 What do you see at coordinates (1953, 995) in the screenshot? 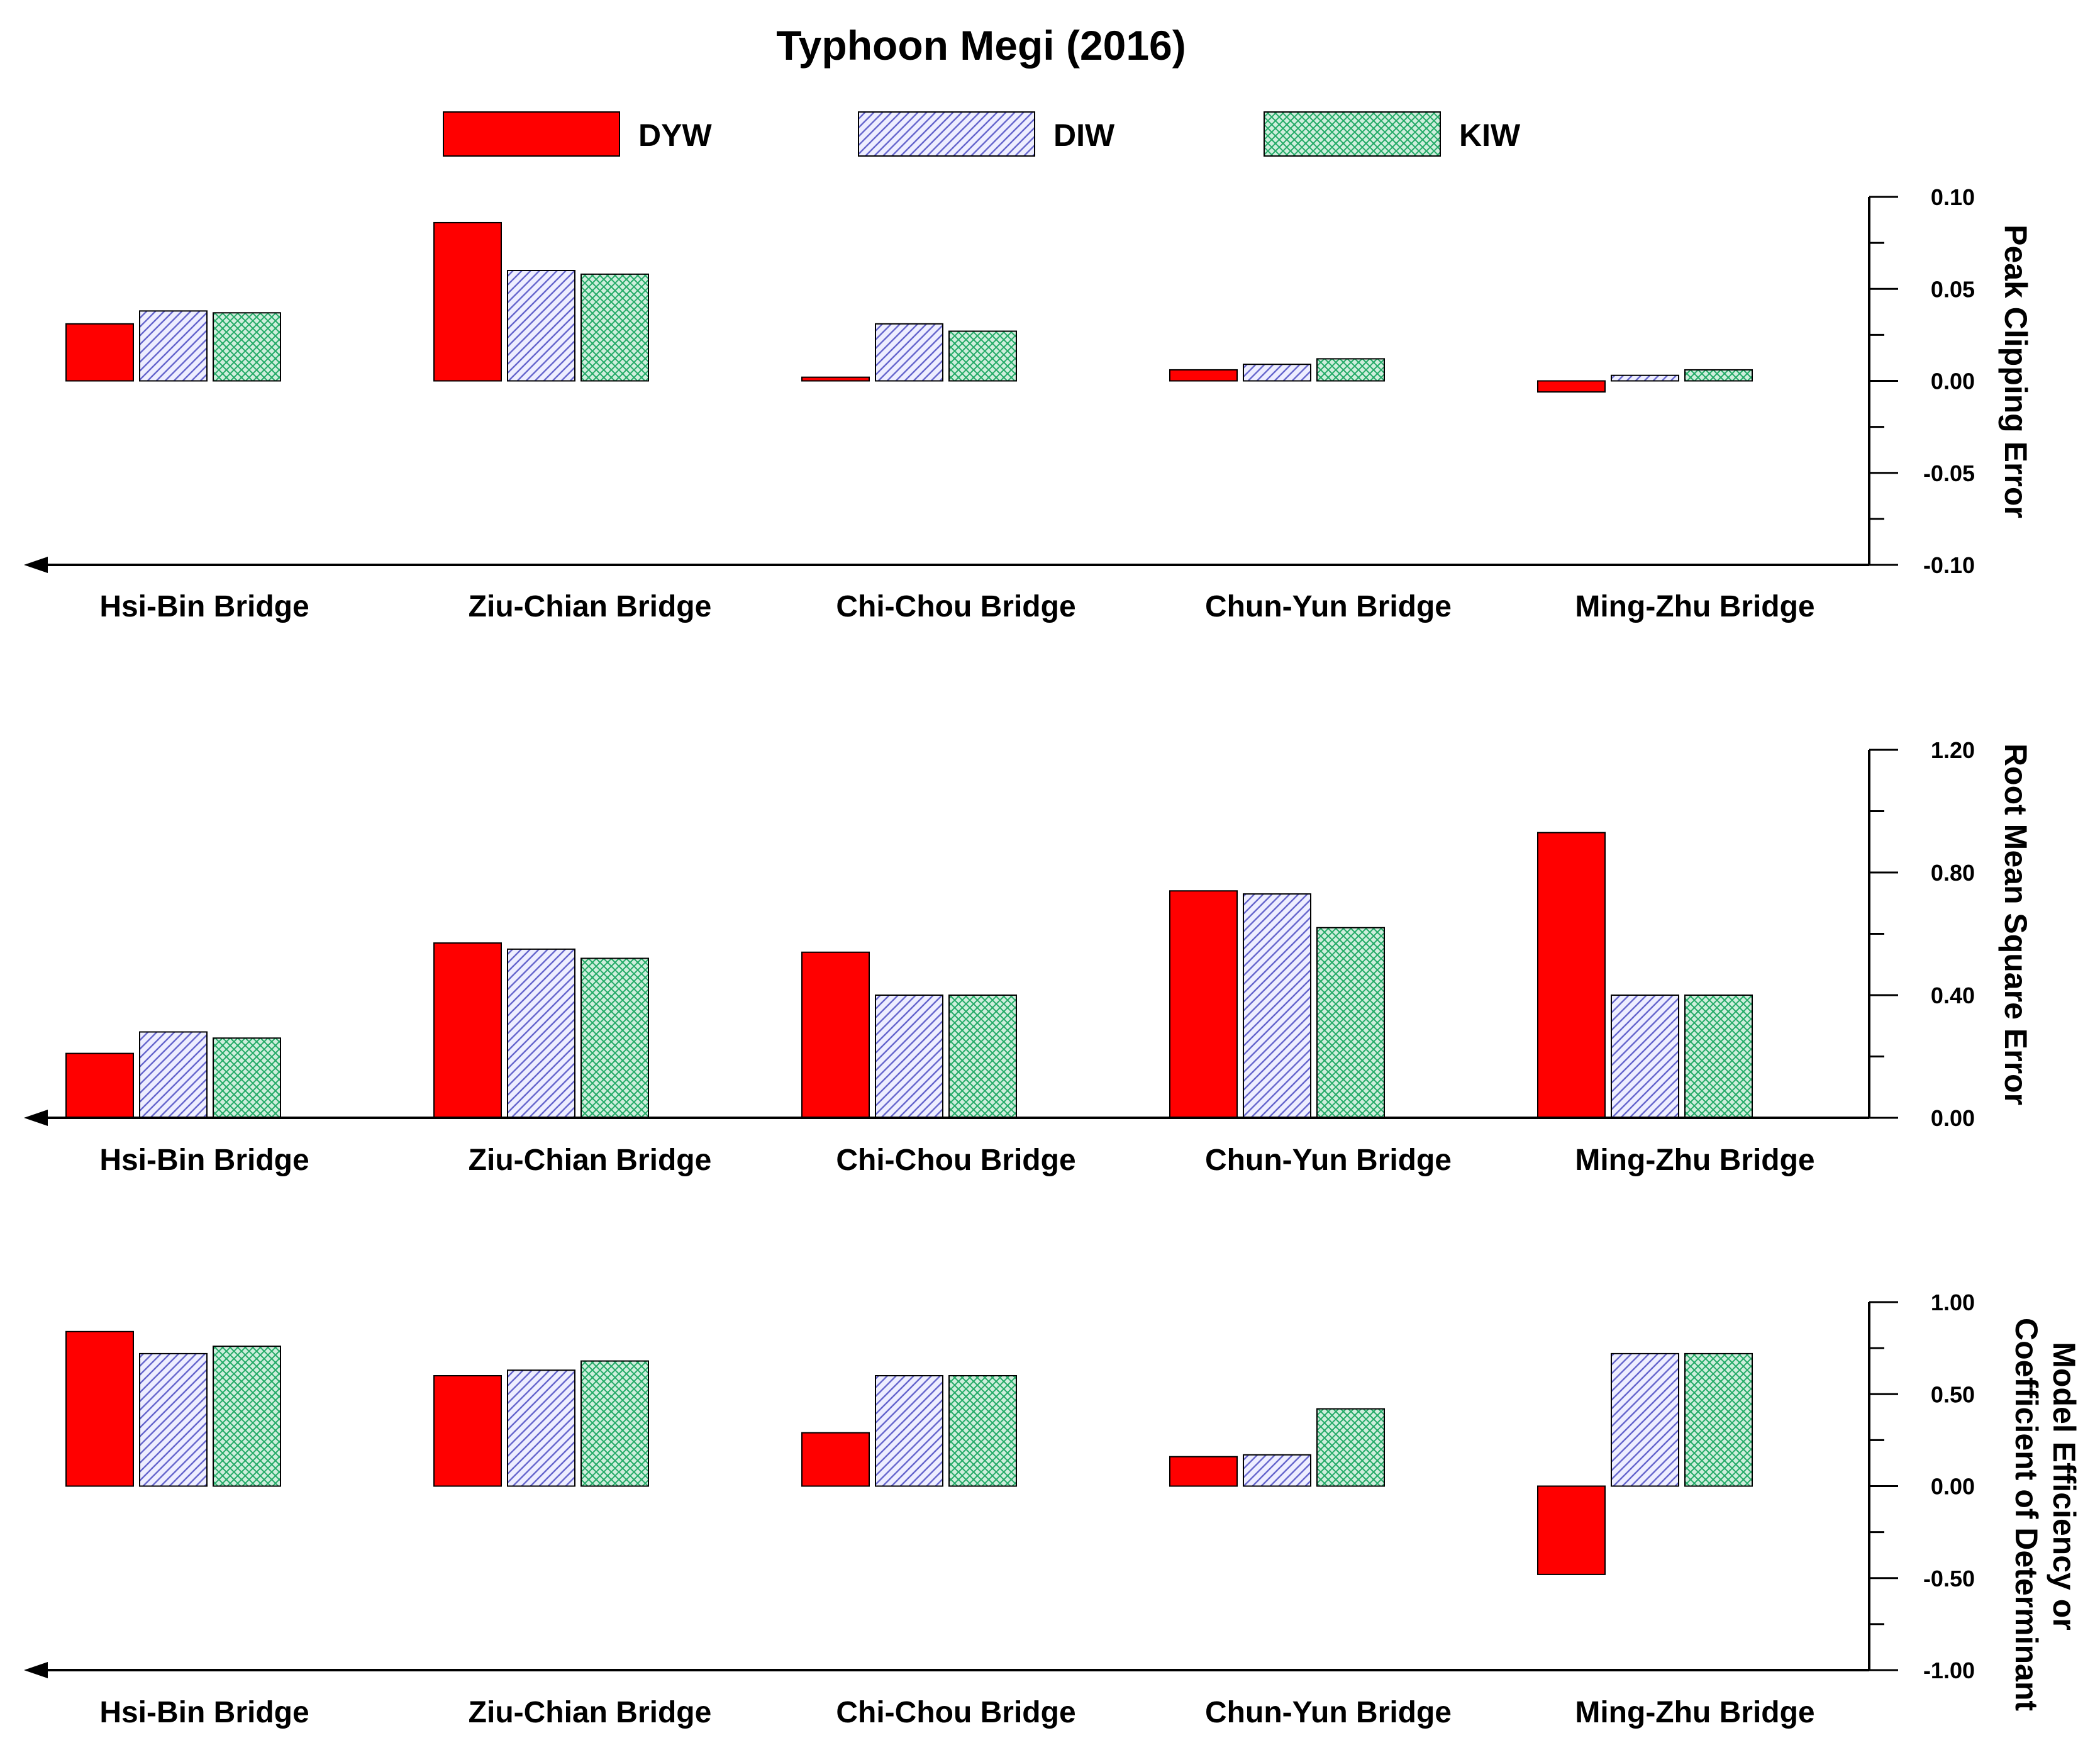
I see `y-tick-label: 0.40` at bounding box center [1953, 995].